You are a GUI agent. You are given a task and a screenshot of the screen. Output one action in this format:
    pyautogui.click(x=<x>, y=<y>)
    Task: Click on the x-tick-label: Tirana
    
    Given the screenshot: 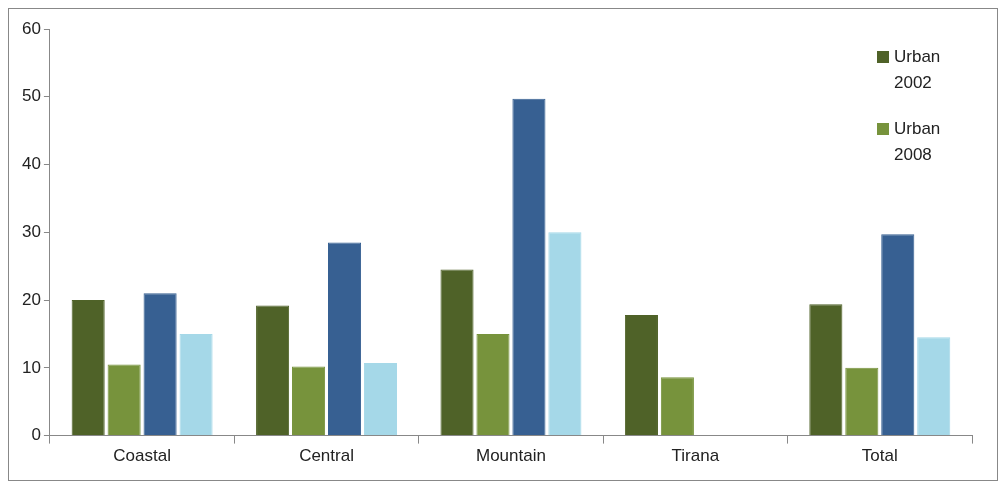 What is the action you would take?
    pyautogui.click(x=695, y=456)
    